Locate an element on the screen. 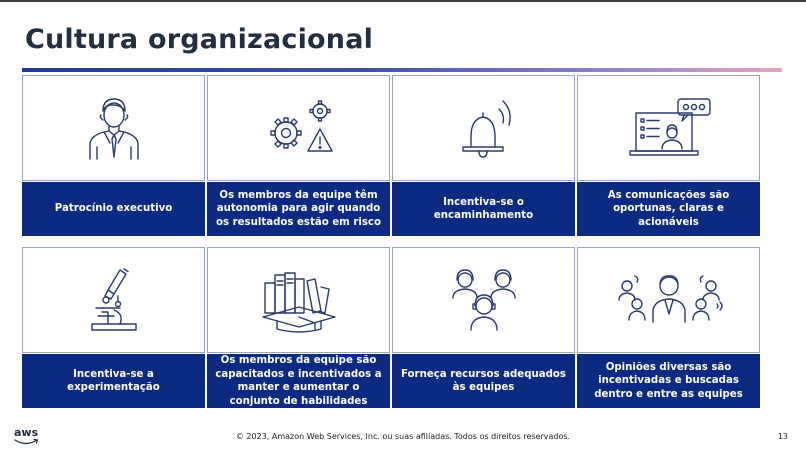 This screenshot has width=806, height=453. microscope-icon is located at coordinates (113, 299).